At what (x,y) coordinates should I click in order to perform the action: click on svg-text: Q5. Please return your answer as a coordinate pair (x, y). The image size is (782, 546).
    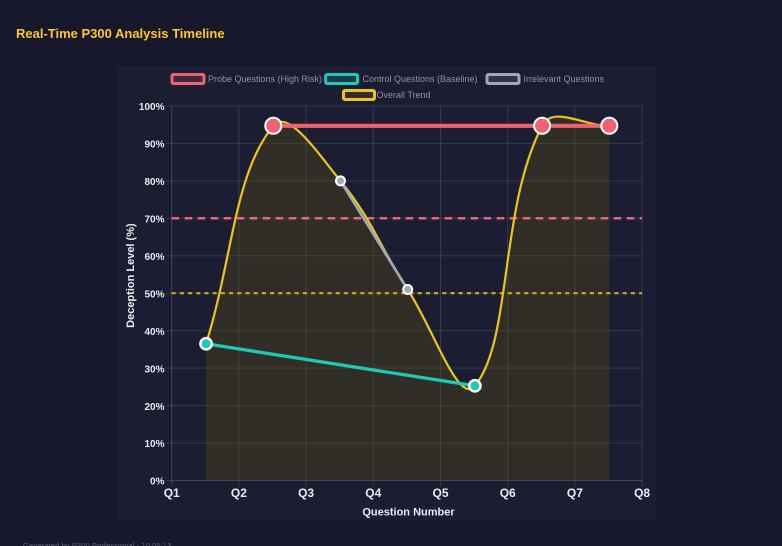
    Looking at the image, I should click on (440, 493).